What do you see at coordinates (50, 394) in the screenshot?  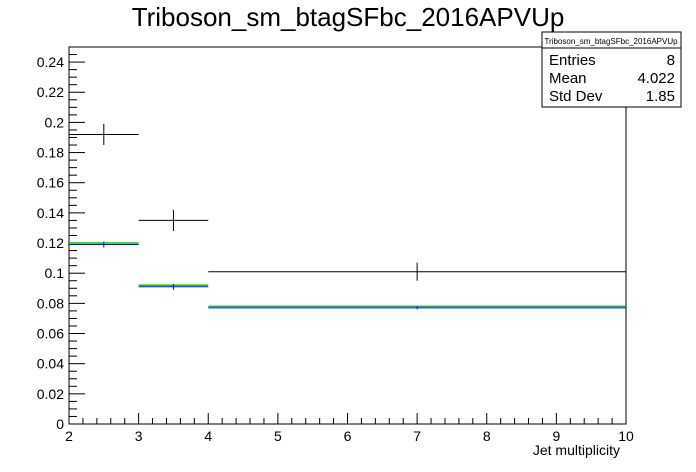 I see `y-tick-label: 0.02` at bounding box center [50, 394].